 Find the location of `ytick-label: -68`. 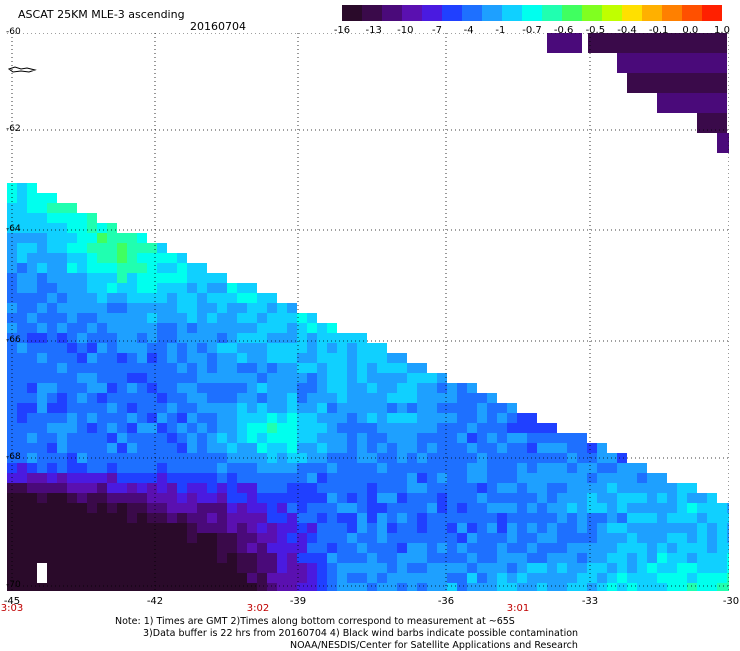

ytick-label: -68 is located at coordinates (13, 457).